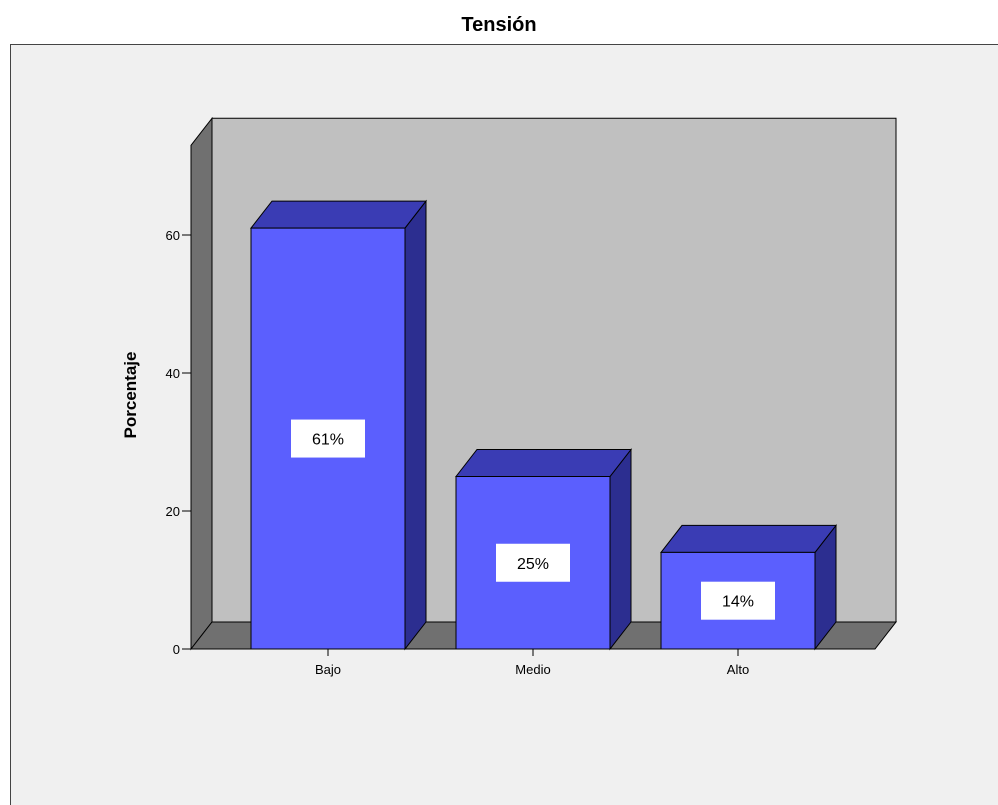  I want to click on data-label: 14%, so click(738, 602).